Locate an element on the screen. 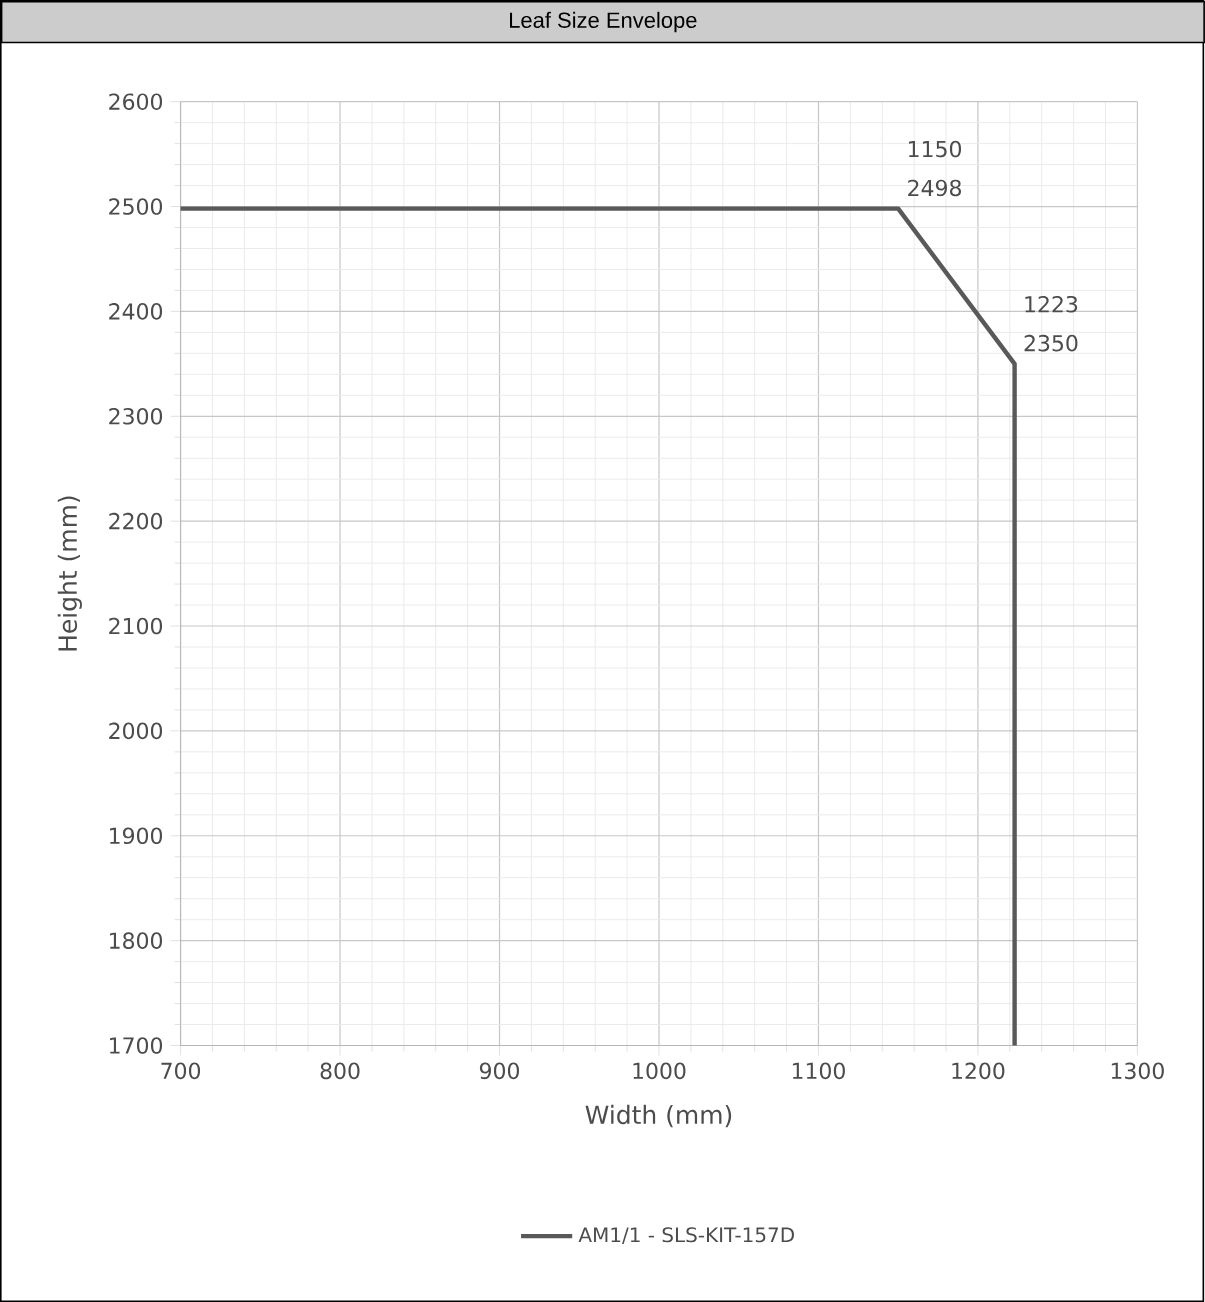  annotation: 1150 2498 is located at coordinates (935, 168).